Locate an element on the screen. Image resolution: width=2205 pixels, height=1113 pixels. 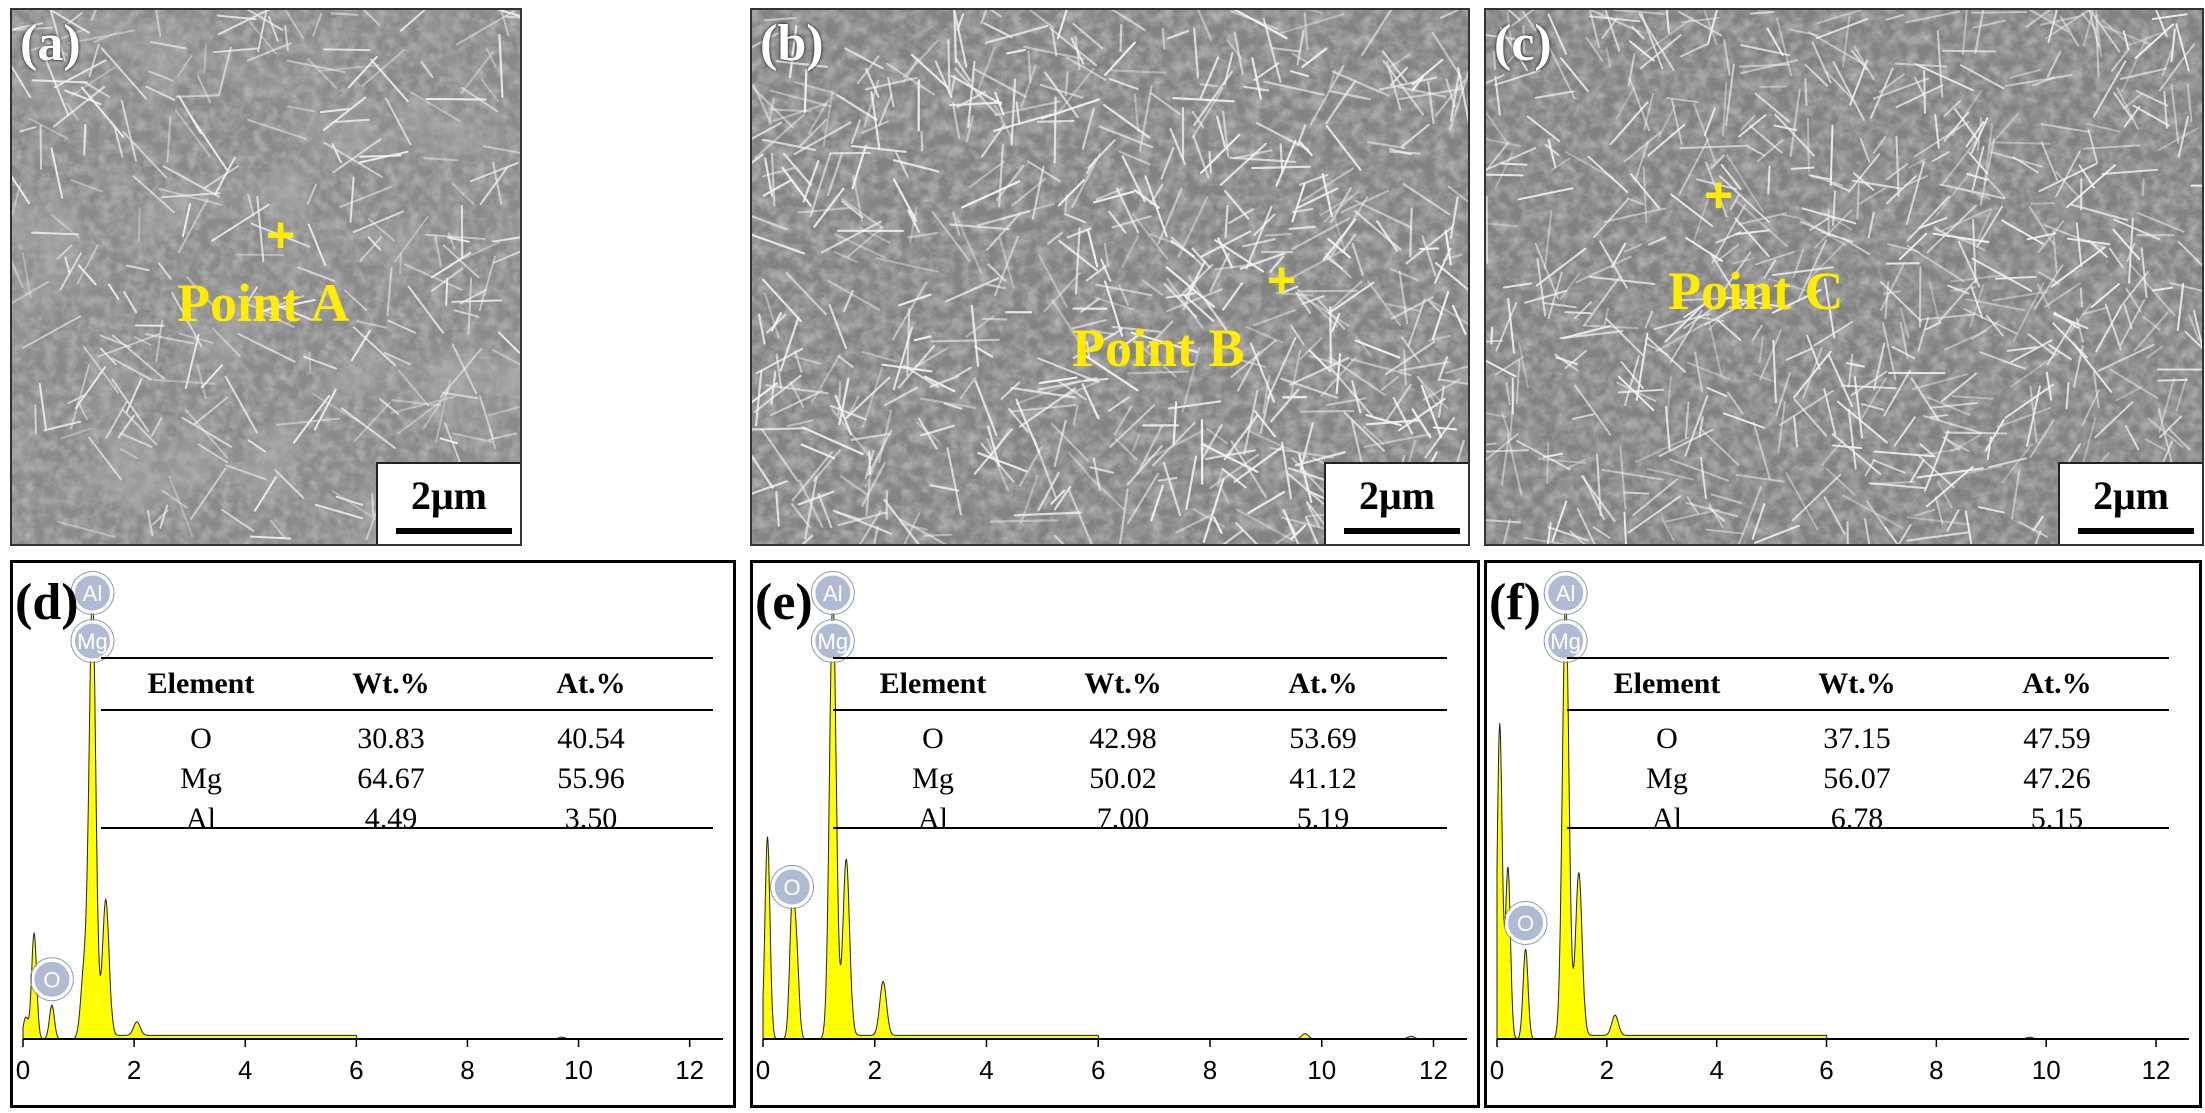
table-cell: 56.07 is located at coordinates (1857, 778).